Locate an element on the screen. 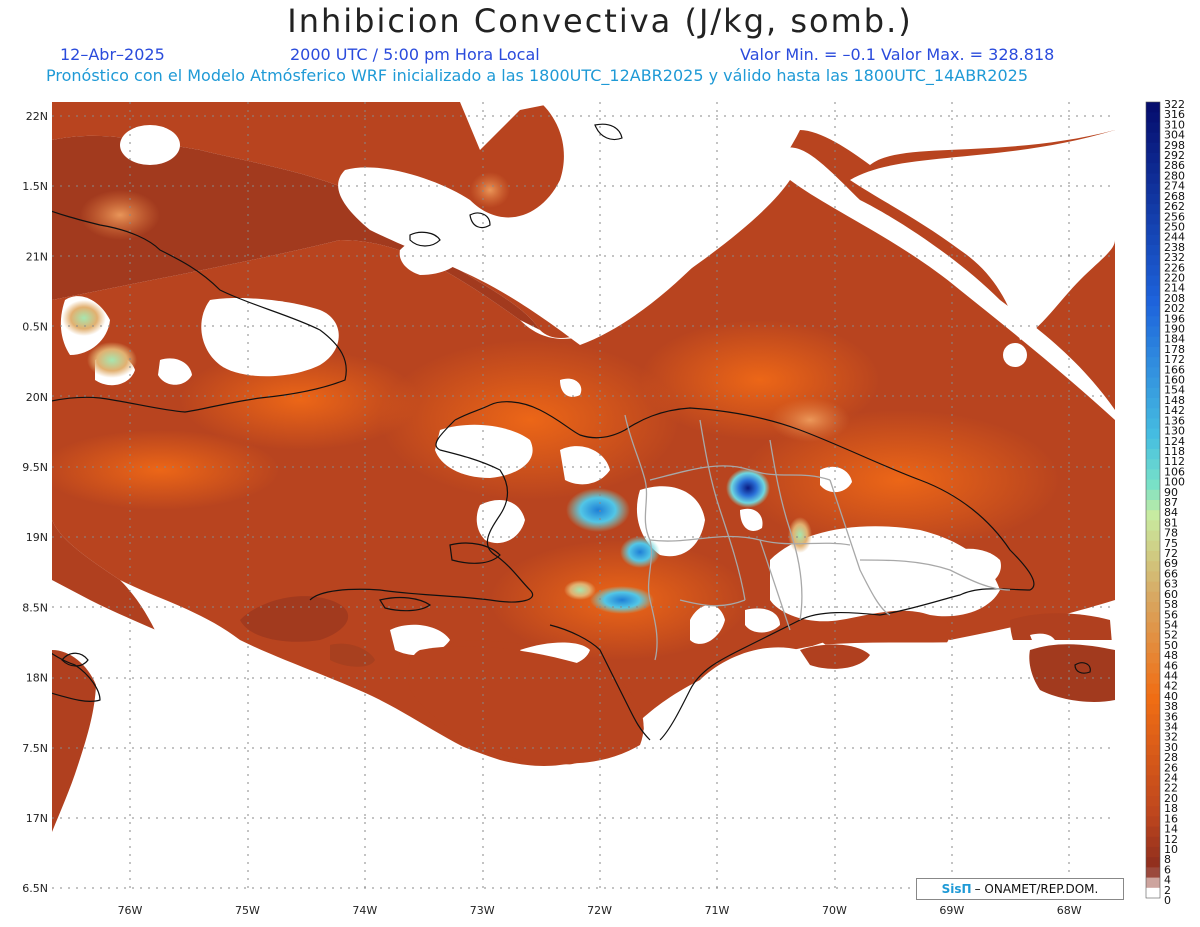 The height and width of the screenshot is (927, 1200). credit-box: SisΠ – ONAMET/REP.DOM. is located at coordinates (1020, 889).